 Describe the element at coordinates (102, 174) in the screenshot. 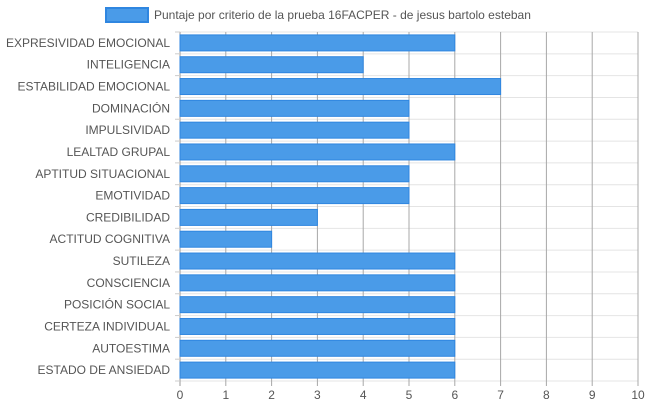

I see `category-label: APTITUD SITUACIONAL` at that location.